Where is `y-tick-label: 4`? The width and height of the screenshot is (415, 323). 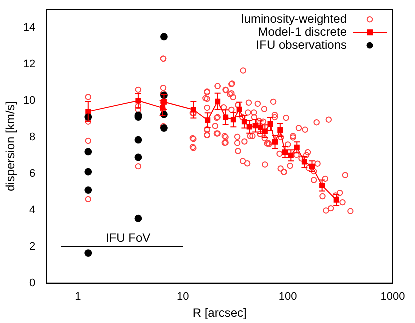
y-tick-label: 4 is located at coordinates (33, 210).